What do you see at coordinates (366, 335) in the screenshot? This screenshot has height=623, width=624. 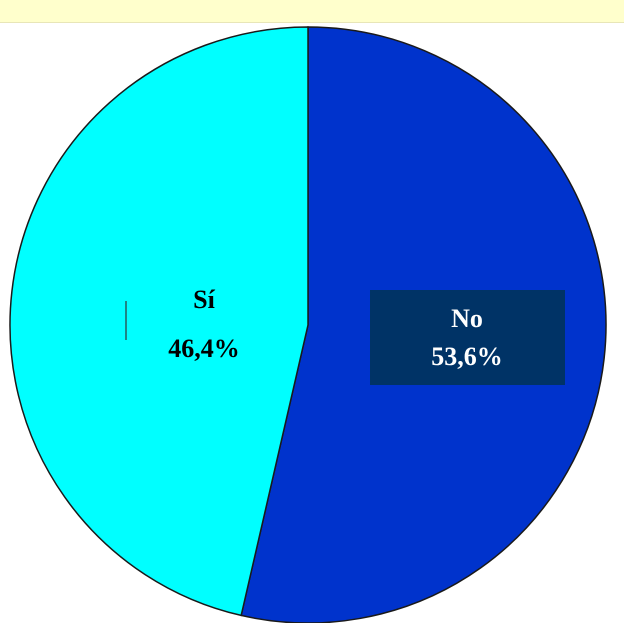 I see `pie-labels: No 53,6% Sí 46,4%` at bounding box center [366, 335].